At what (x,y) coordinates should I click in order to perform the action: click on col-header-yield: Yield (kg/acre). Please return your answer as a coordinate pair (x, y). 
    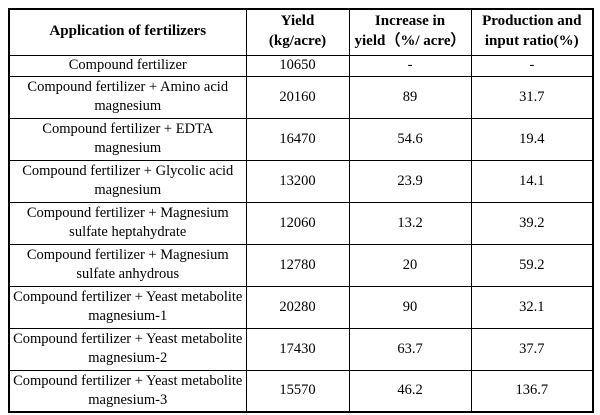
    Looking at the image, I should click on (297, 32).